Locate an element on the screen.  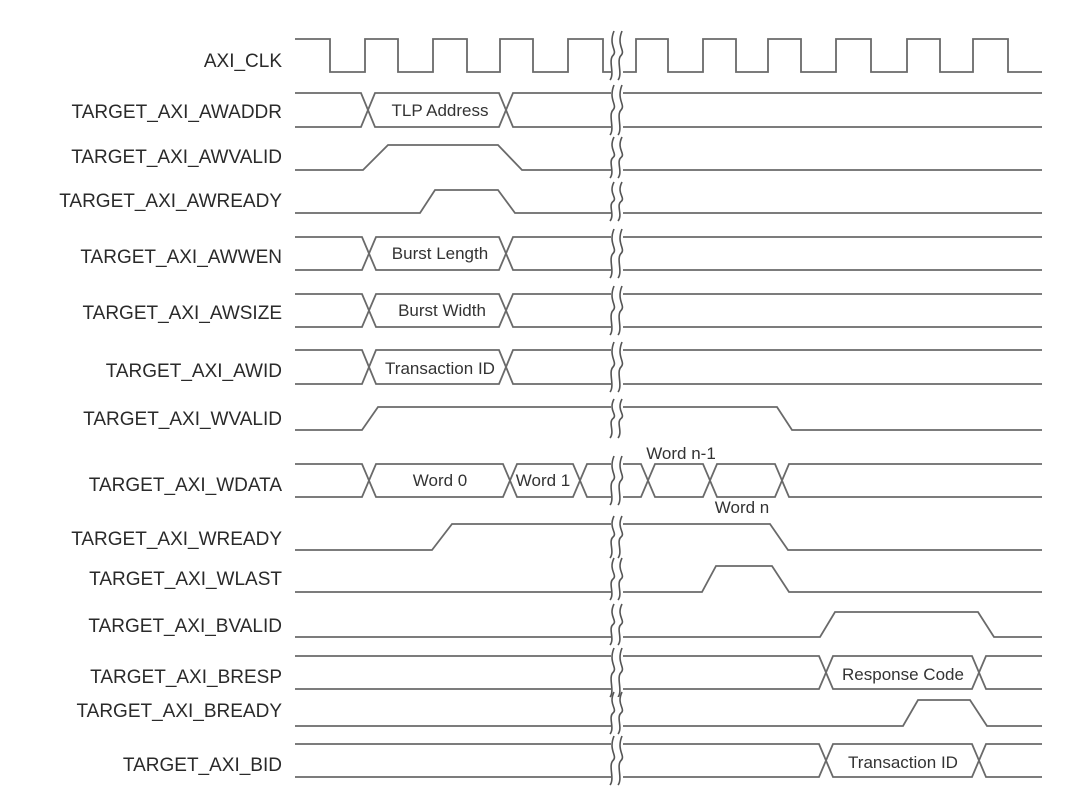
waveform-target-axi-awvalid is located at coordinates (668, 157).